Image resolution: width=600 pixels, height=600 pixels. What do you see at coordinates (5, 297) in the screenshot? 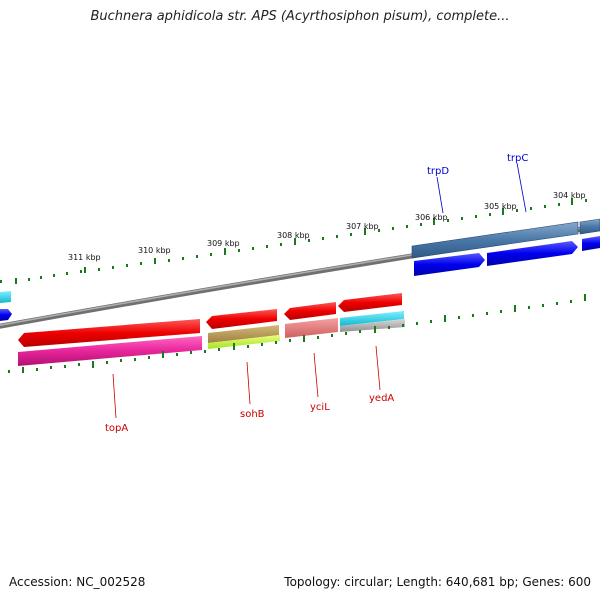
I see `forward-gene-cyan` at bounding box center [5, 297].